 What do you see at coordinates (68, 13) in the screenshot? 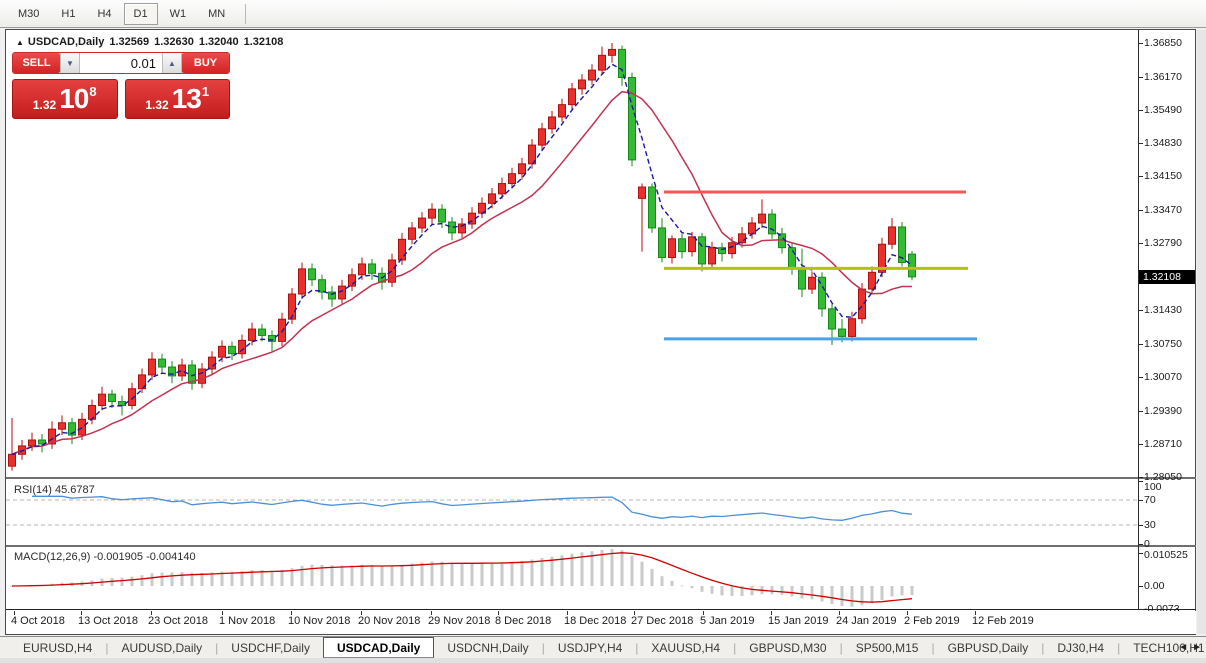
I see `timeframe-tab-h1: H1` at bounding box center [68, 13].